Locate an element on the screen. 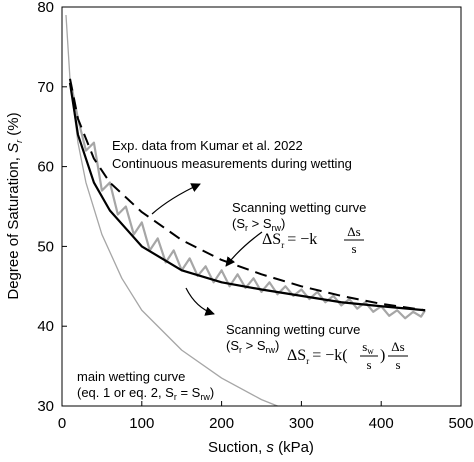  x-tick-label: 400 is located at coordinates (381, 423).